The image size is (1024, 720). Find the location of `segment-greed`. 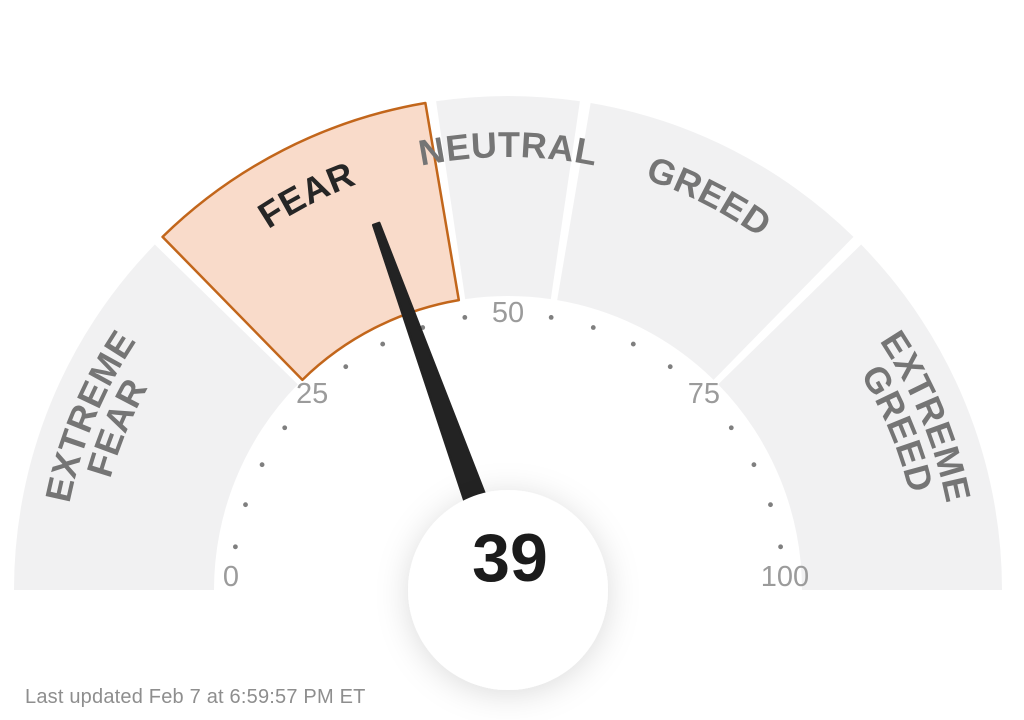

segment-greed is located at coordinates (705, 241).